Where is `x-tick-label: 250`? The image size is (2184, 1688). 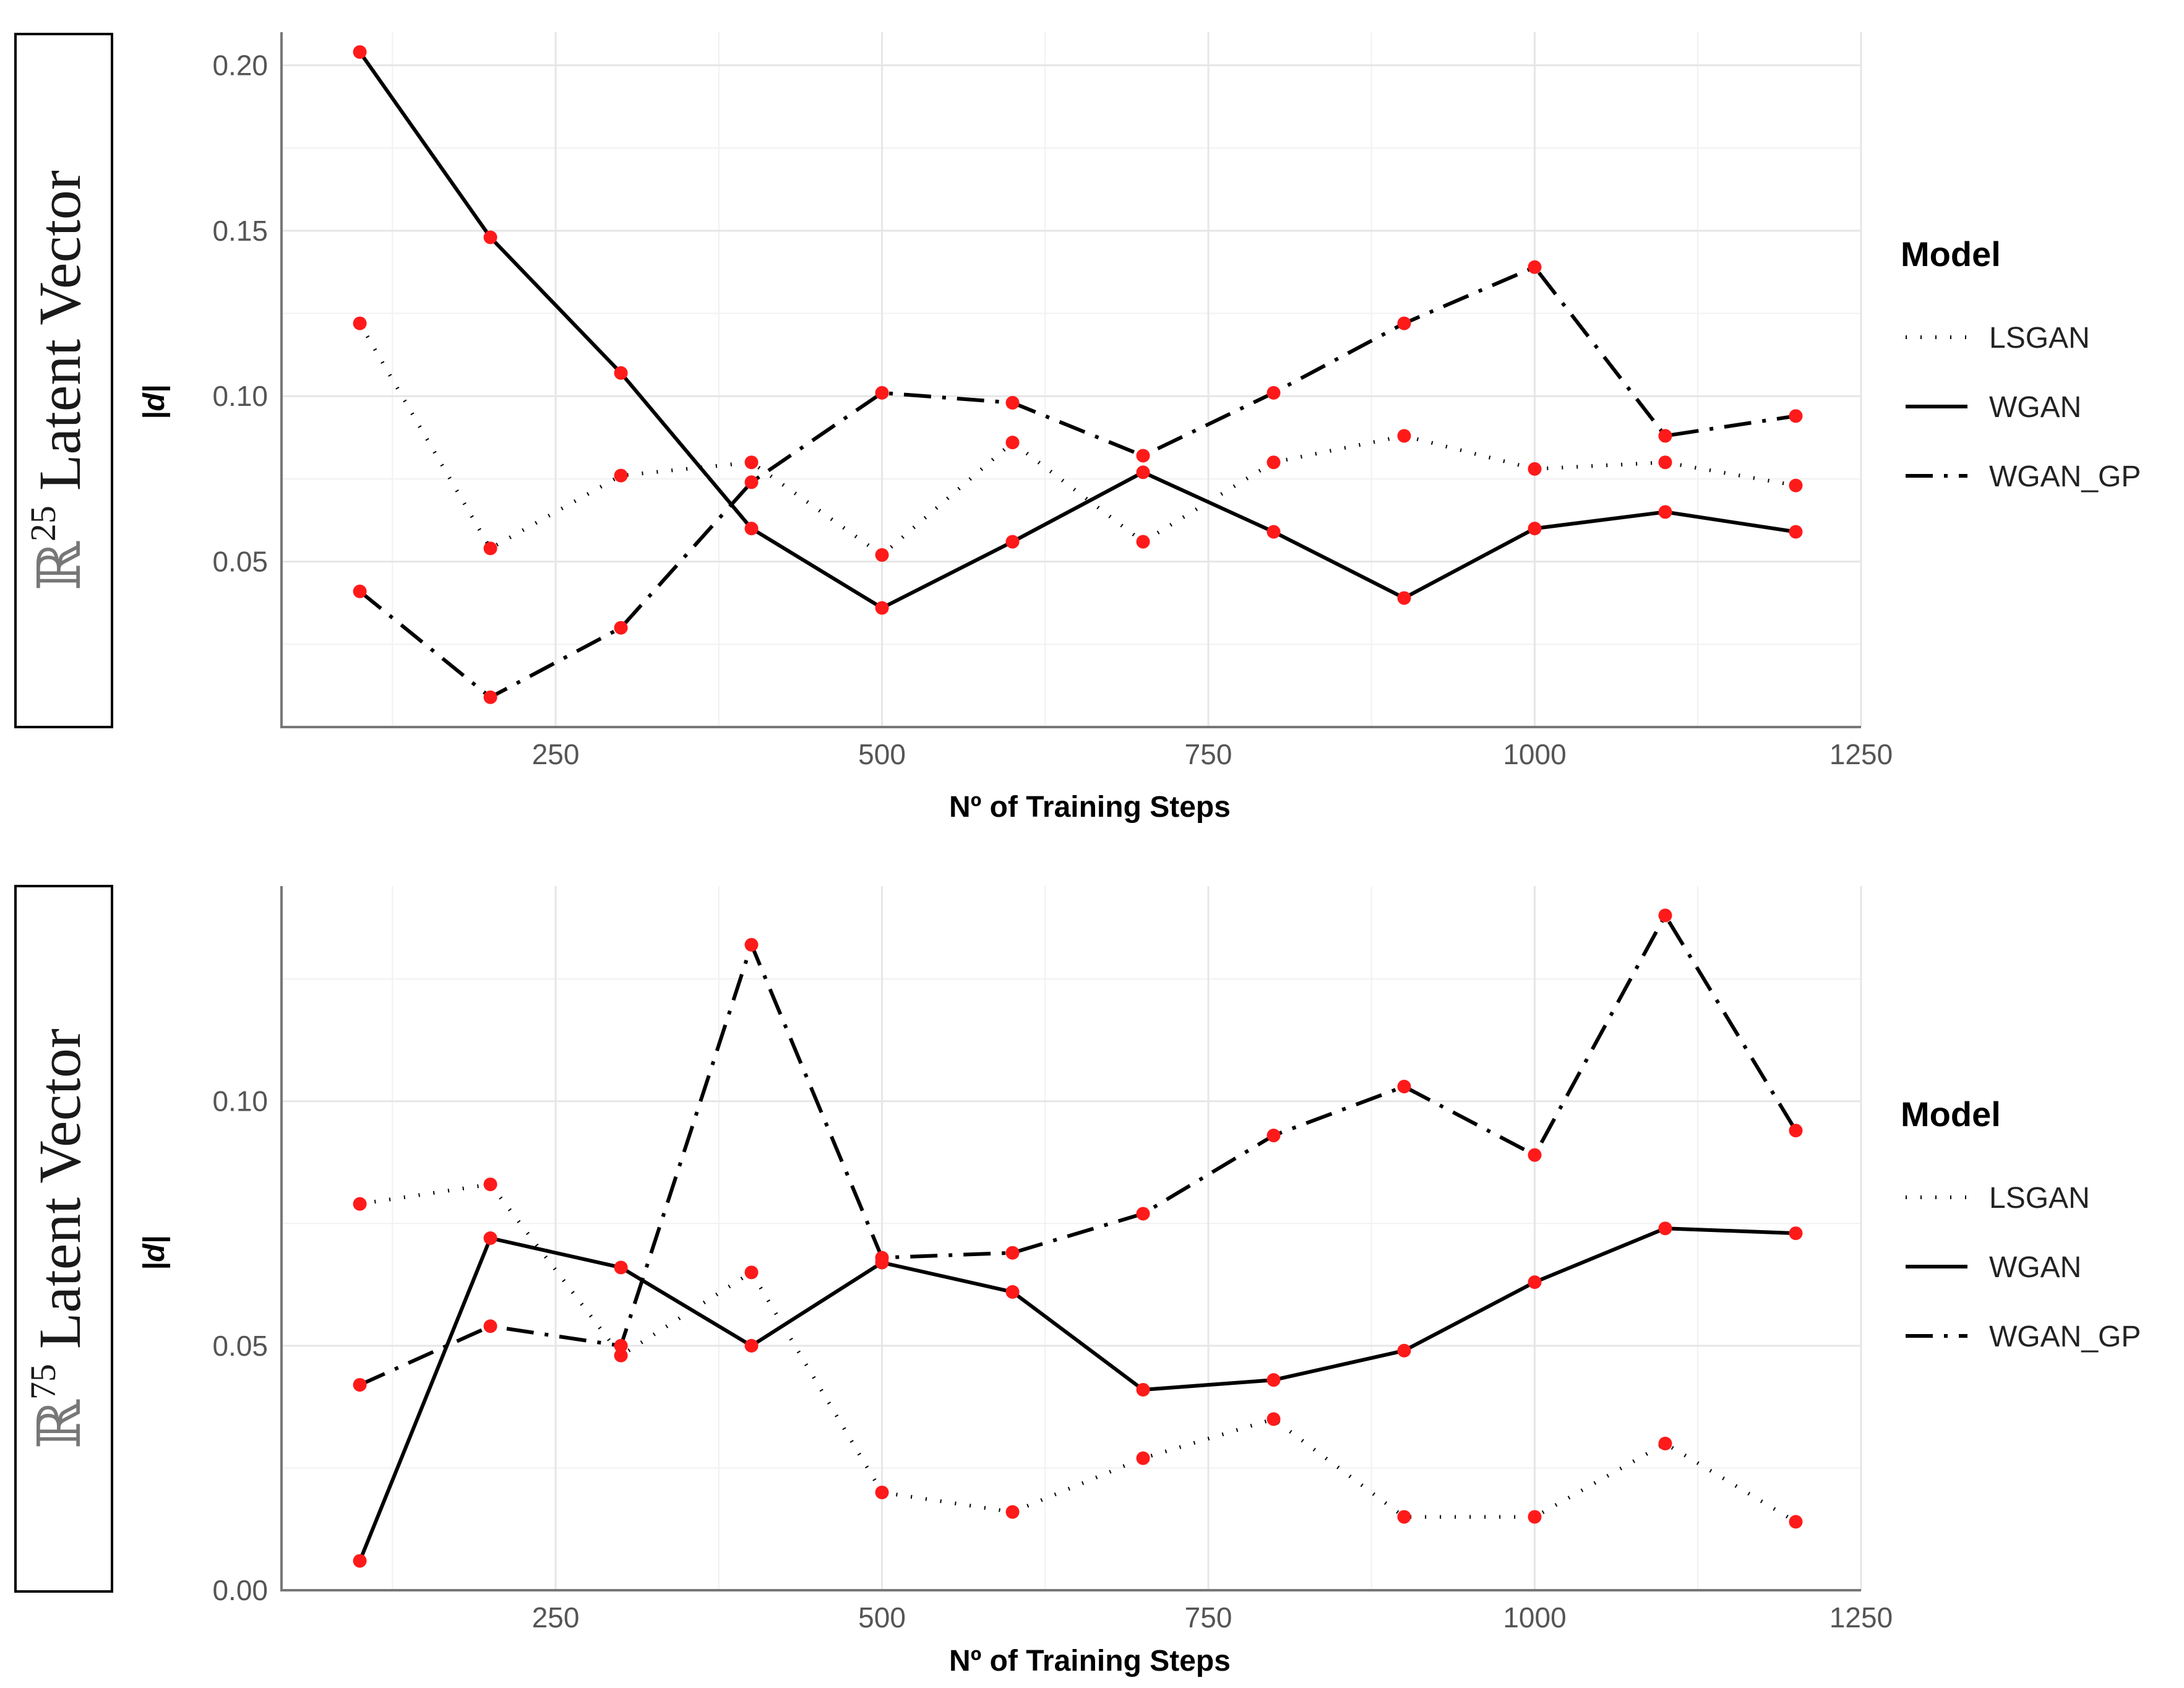 x-tick-label: 250 is located at coordinates (556, 754).